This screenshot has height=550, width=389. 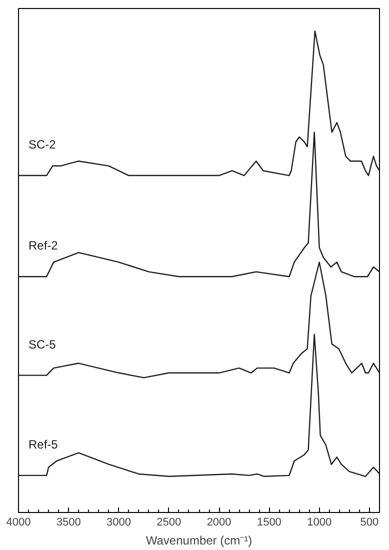 I want to click on x-tick-label: 1000, so click(x=319, y=522).